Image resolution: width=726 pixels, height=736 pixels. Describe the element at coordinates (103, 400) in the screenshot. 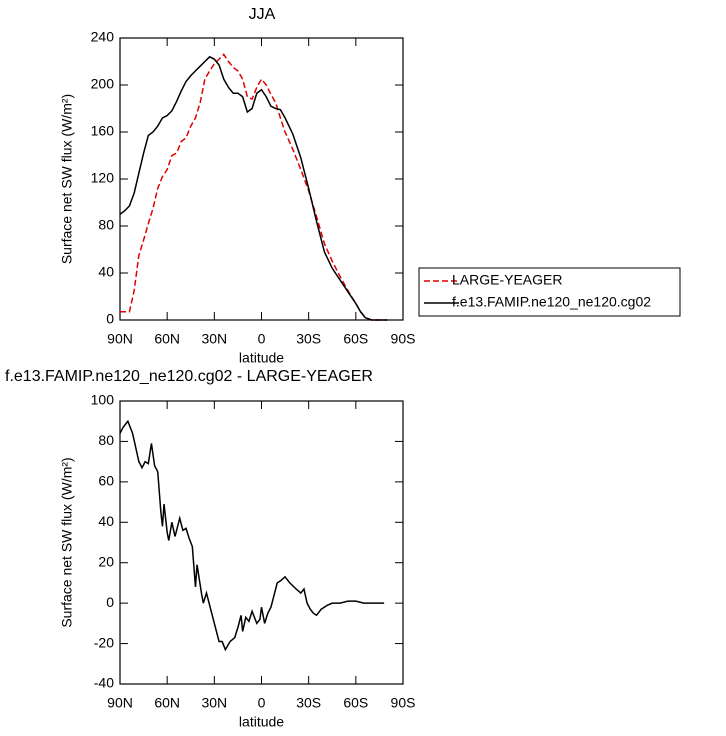

I see `y-tick-label: 100` at that location.